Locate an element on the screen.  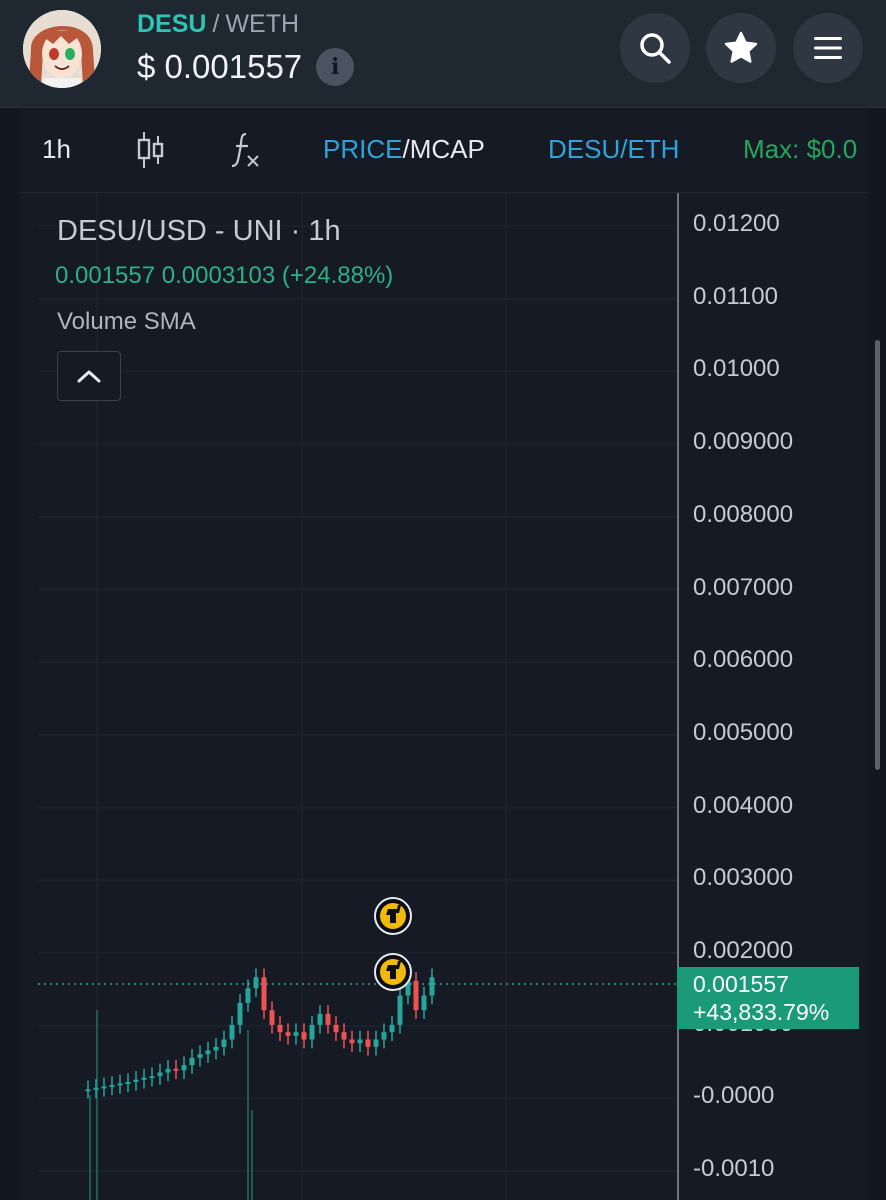
y-axis-label: 0.003000 is located at coordinates (743, 878).